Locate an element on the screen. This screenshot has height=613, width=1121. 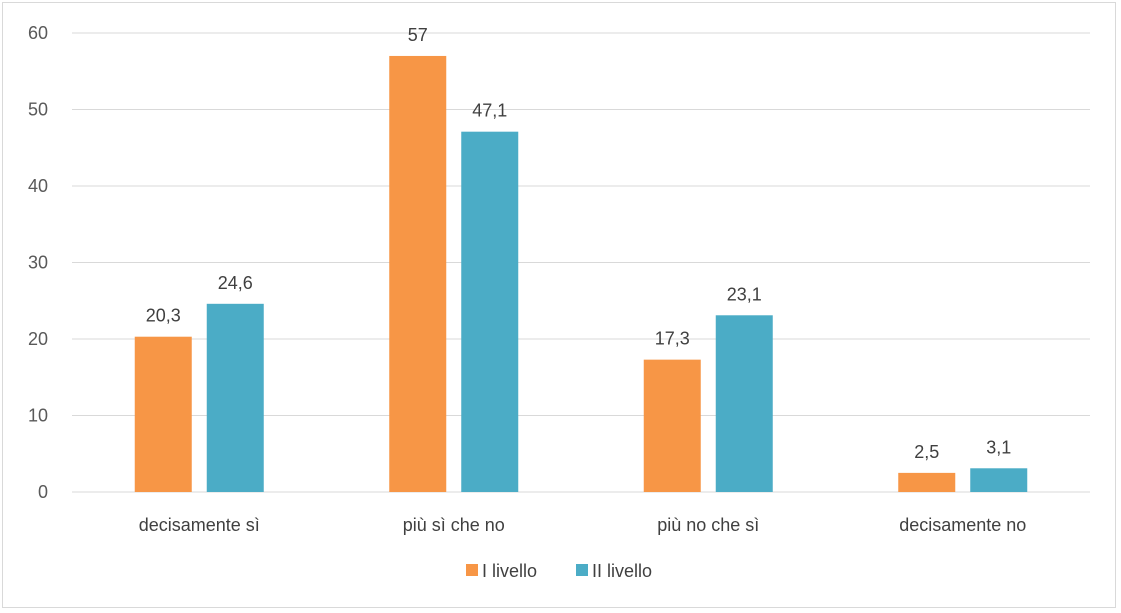
category-label: decisamente no is located at coordinates (962, 525).